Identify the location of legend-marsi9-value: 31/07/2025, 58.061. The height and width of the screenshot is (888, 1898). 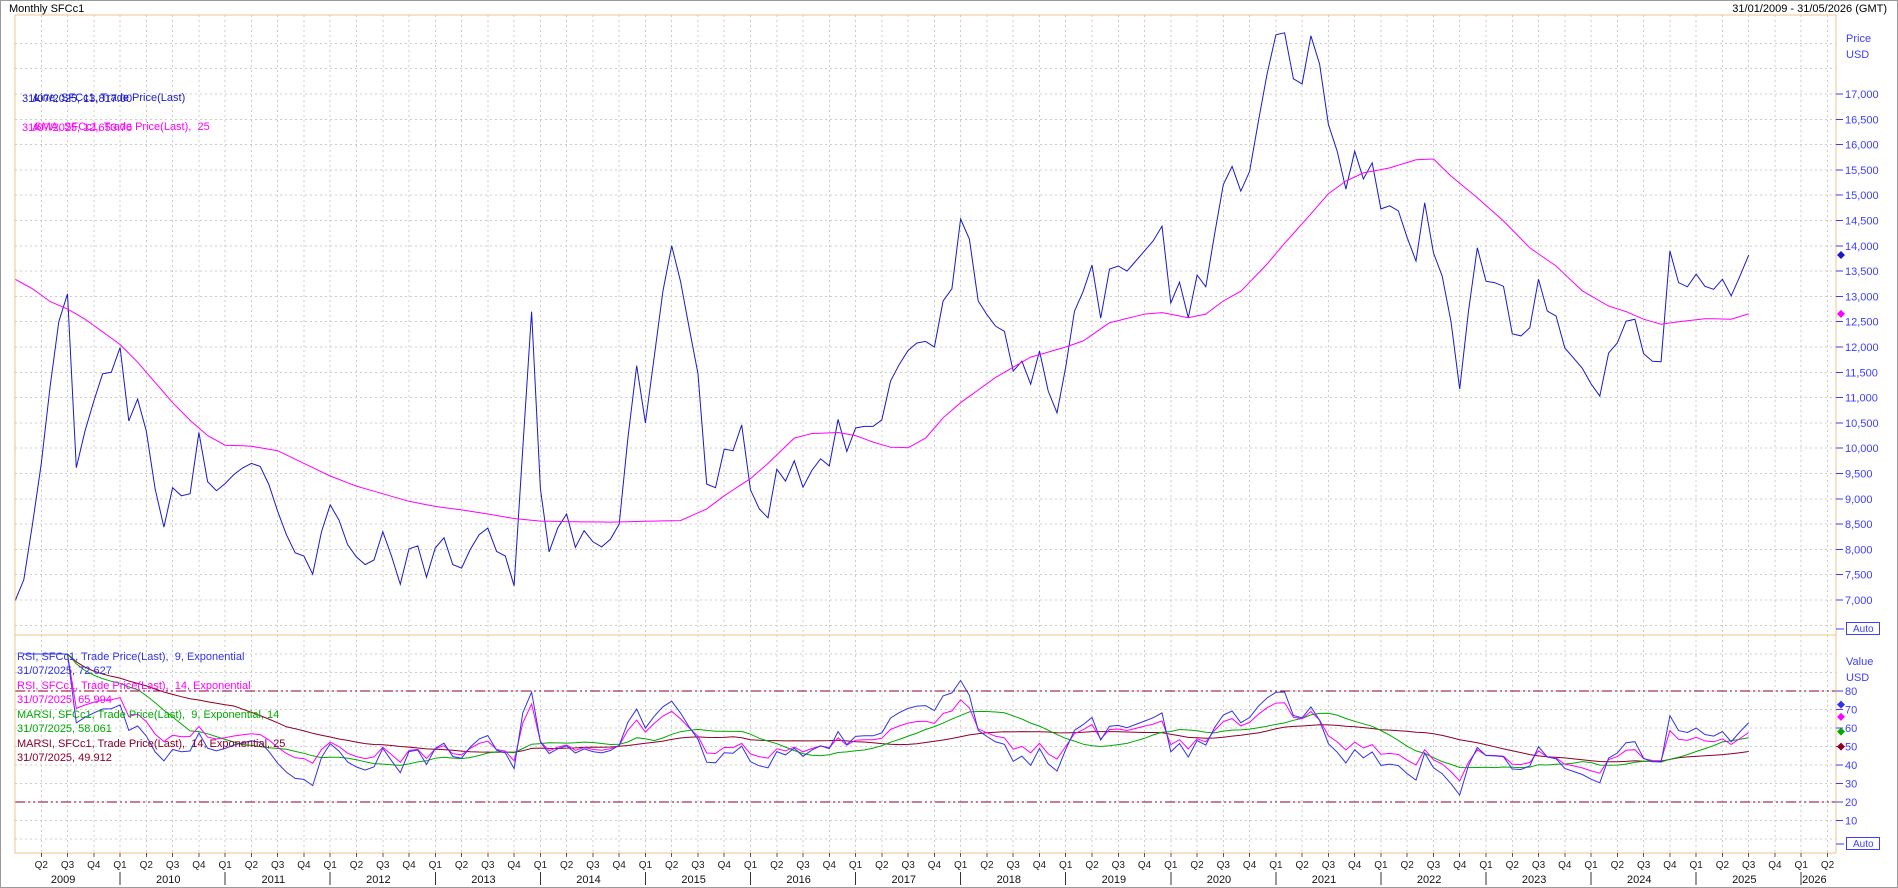
(64, 729).